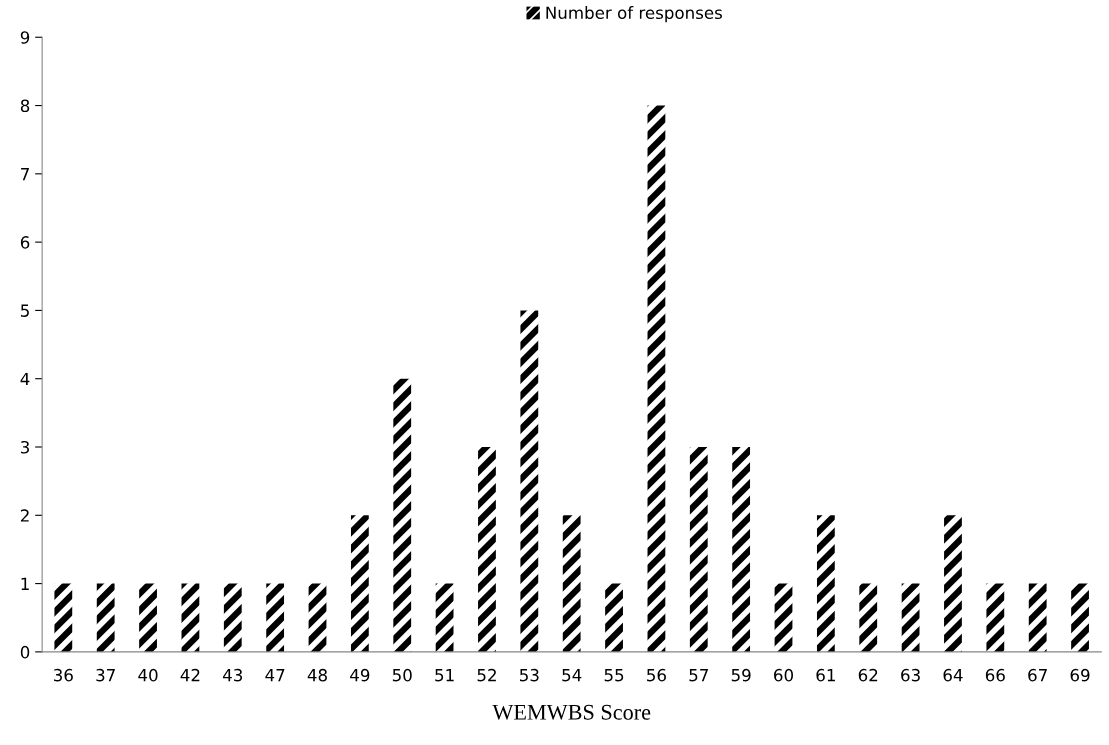 This screenshot has width=1109, height=745. I want to click on x-tick-label: 63, so click(910, 675).